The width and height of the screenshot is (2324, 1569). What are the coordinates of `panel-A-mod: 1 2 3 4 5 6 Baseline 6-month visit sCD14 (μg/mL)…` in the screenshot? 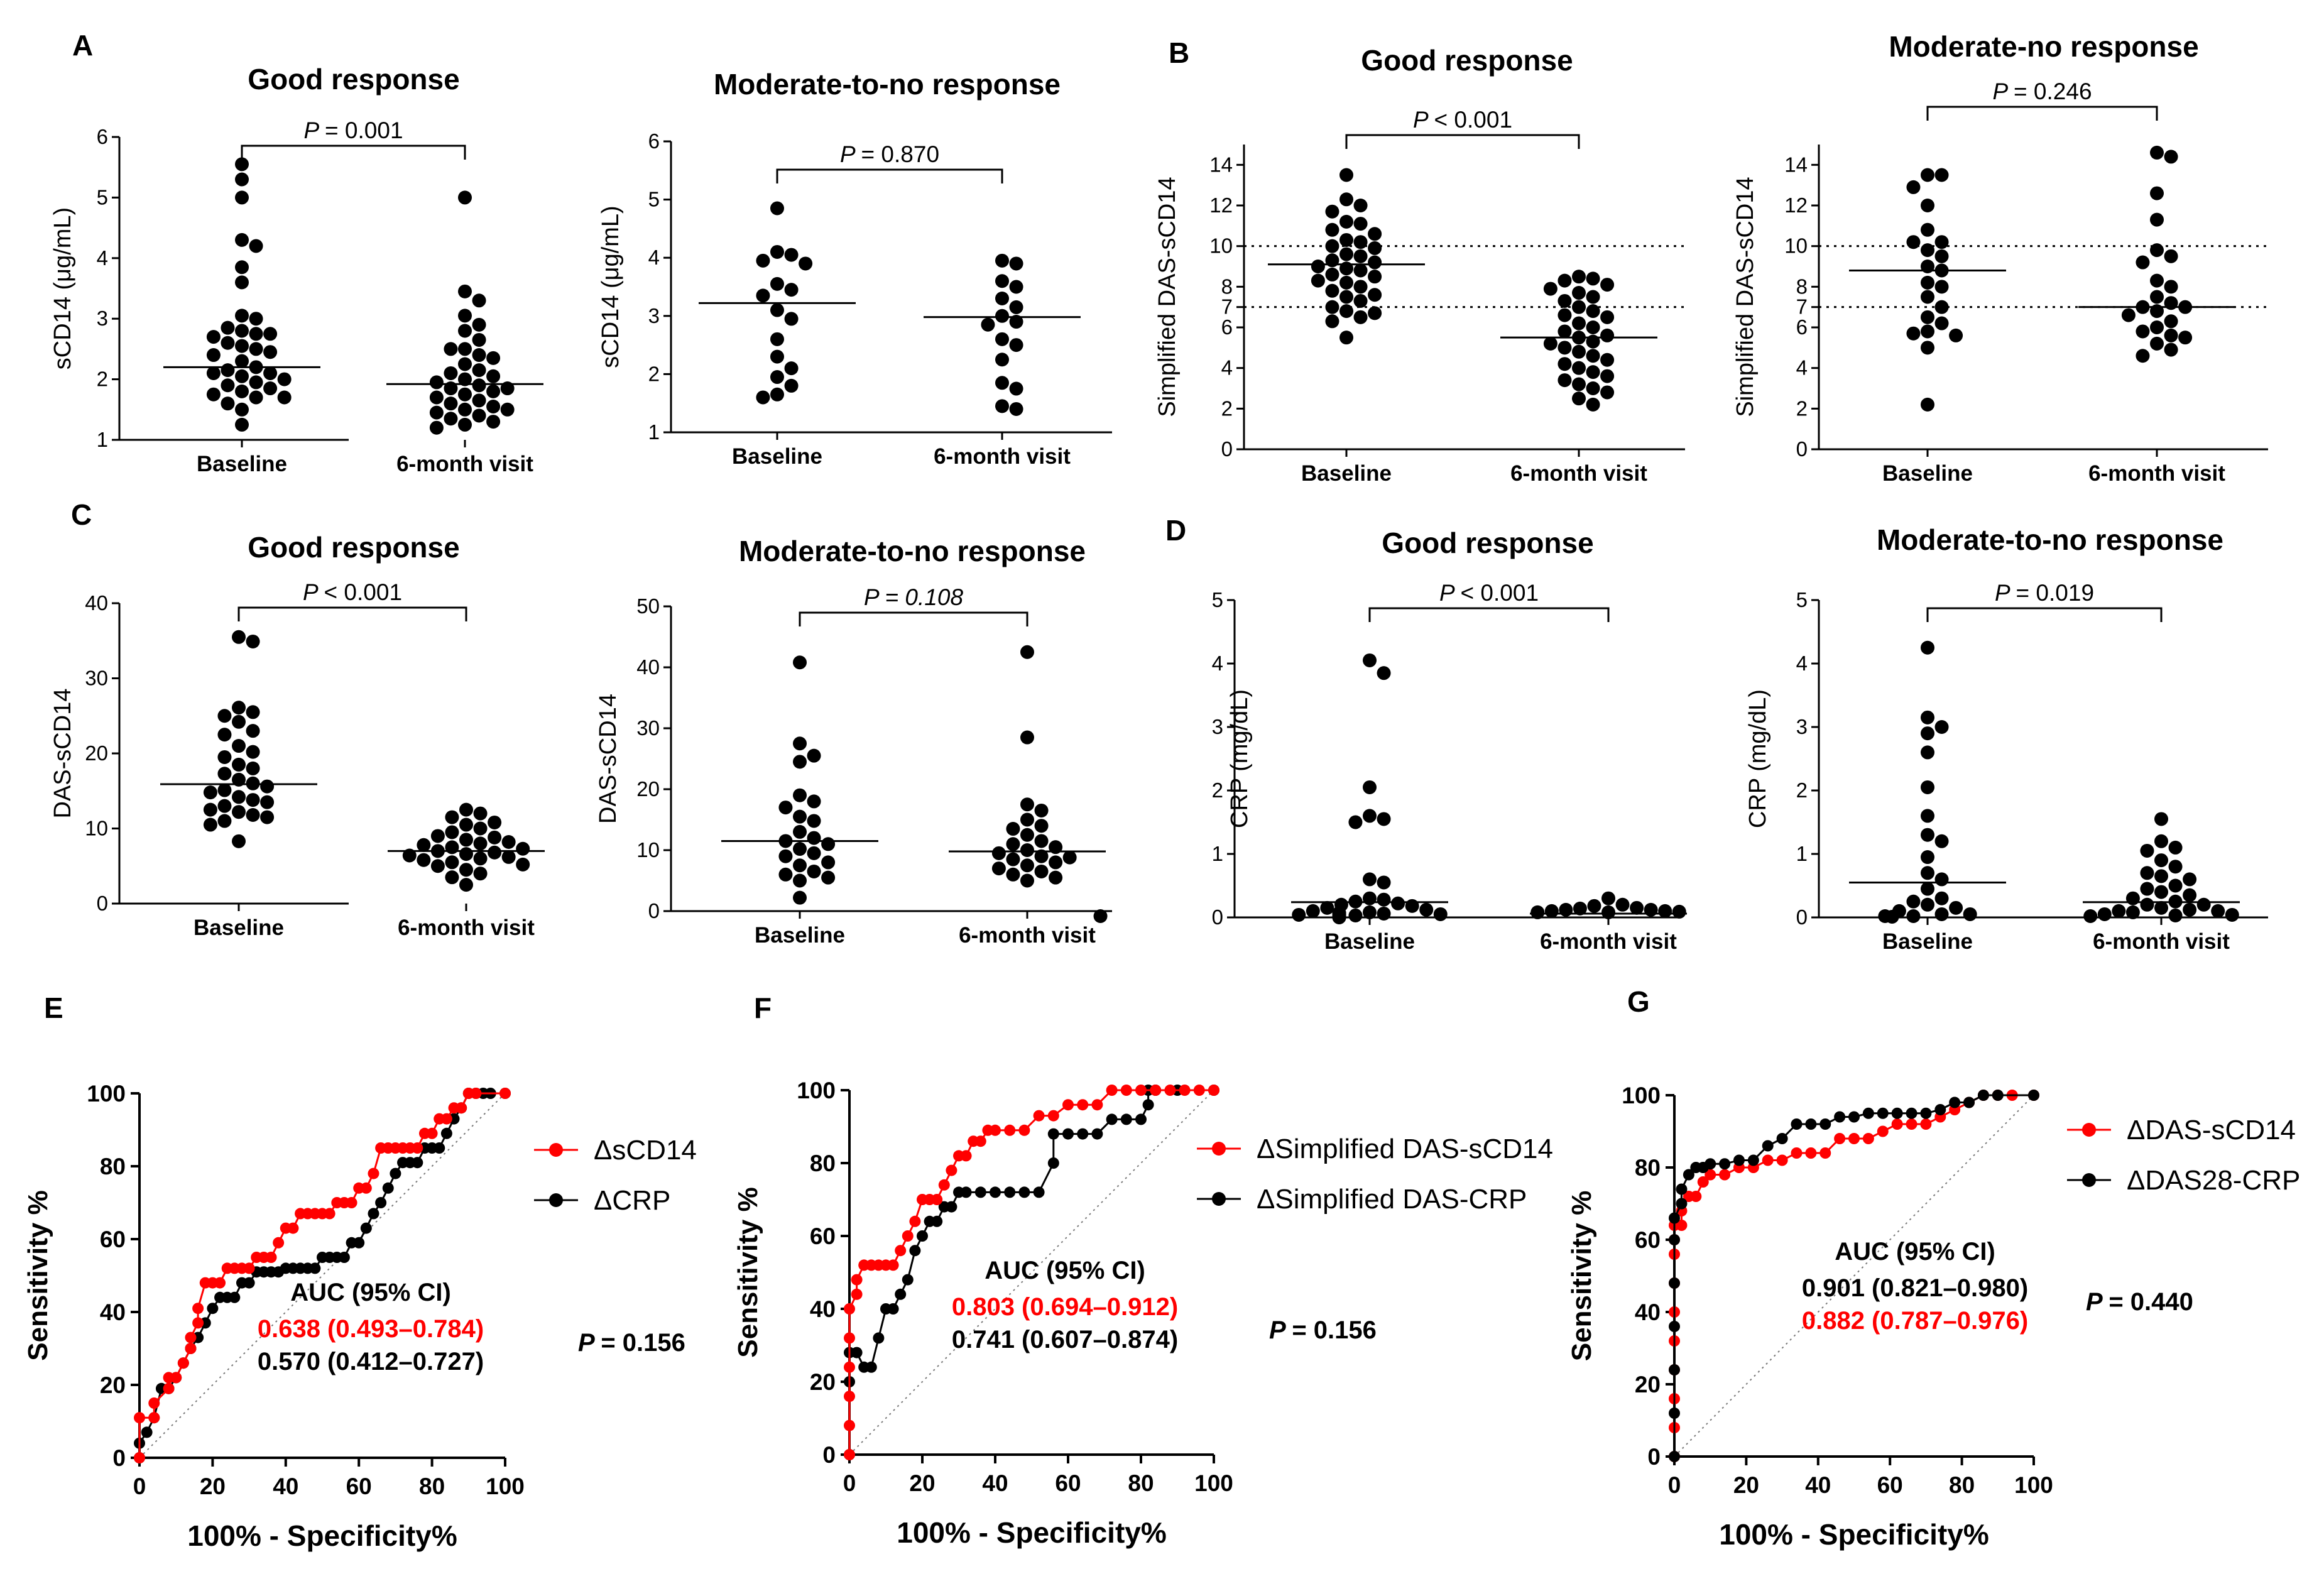 It's located at (854, 268).